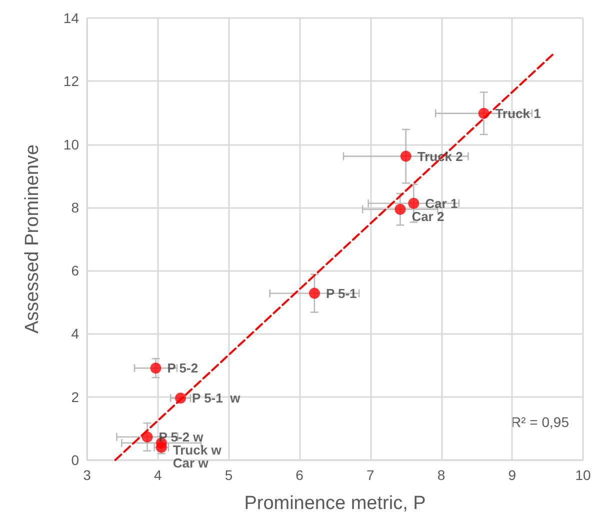  Describe the element at coordinates (441, 203) in the screenshot. I see `data-label: Car 1` at that location.